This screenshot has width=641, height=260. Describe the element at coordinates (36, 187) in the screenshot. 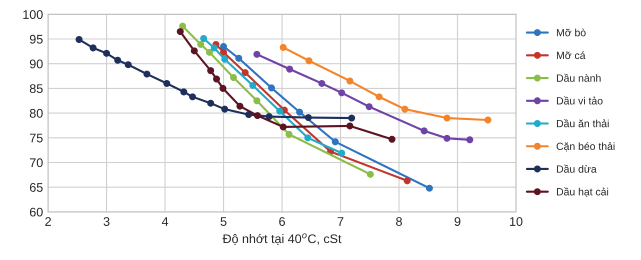

I see `y-tick-label: 65` at that location.